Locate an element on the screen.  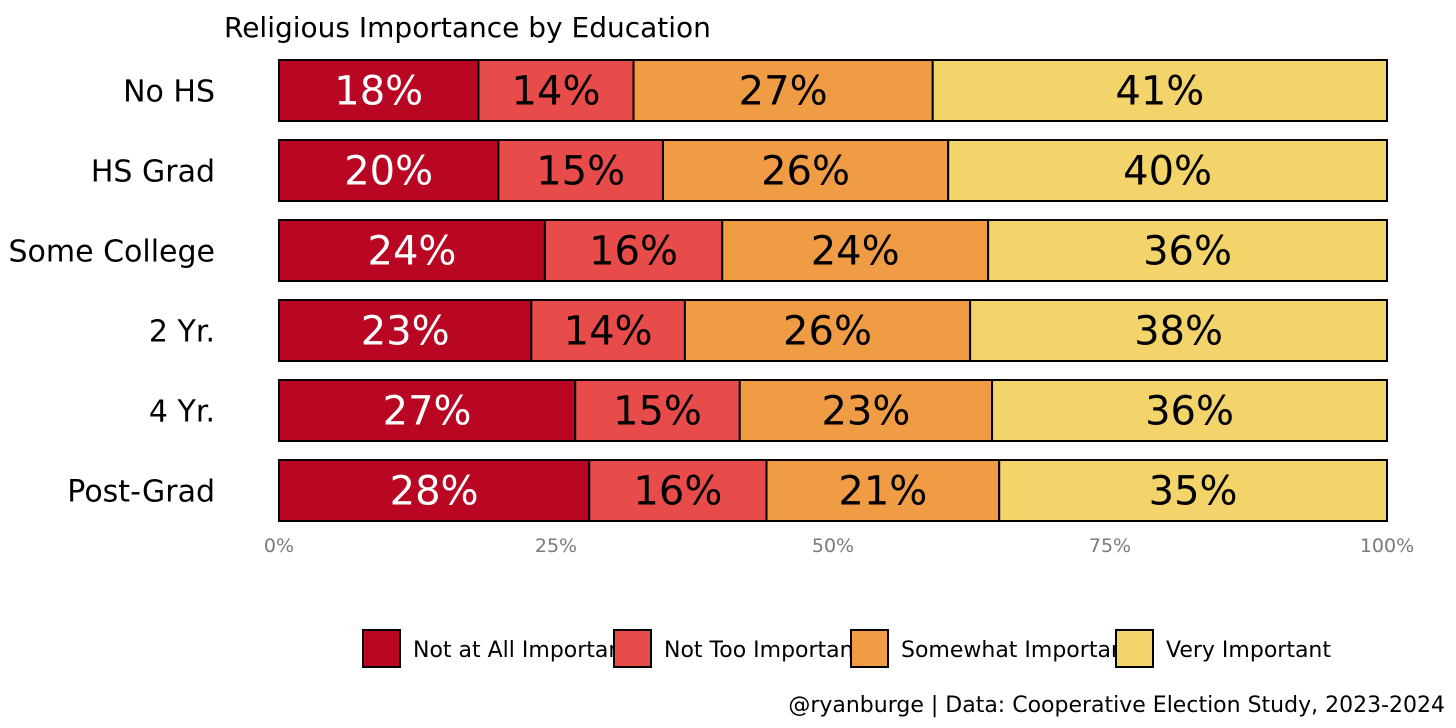
legend-label: Not Too Important is located at coordinates (763, 650).